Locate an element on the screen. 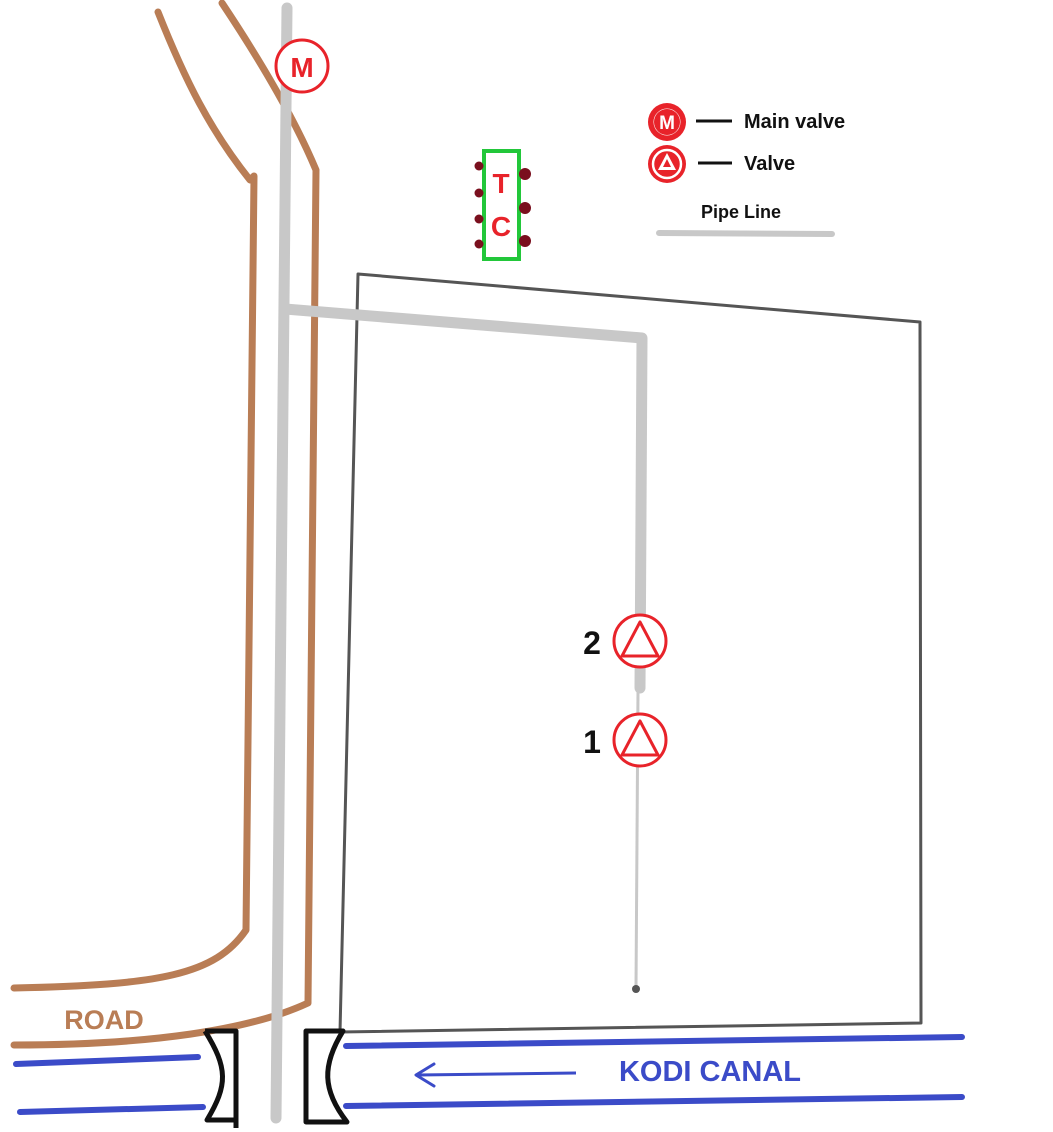 The width and height of the screenshot is (1053, 1132). lateral-pipe-end is located at coordinates (636, 989).